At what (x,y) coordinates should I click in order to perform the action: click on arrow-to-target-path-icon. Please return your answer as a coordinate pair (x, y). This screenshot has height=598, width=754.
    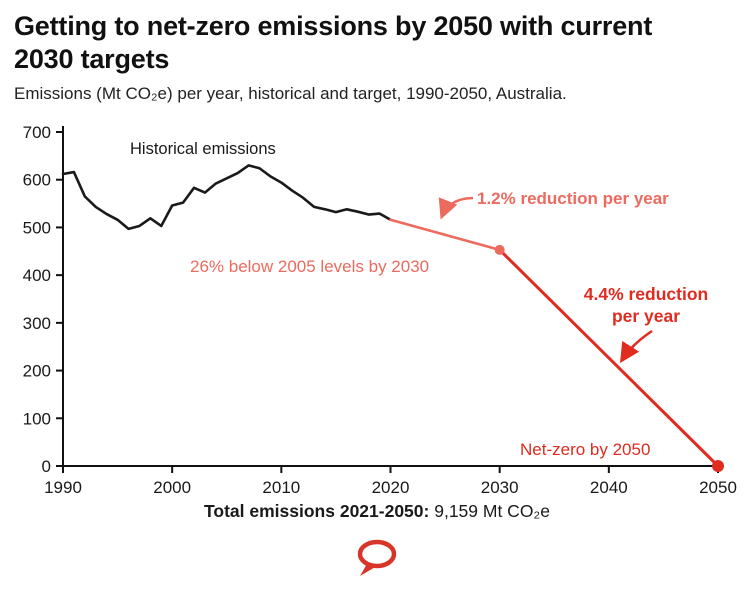
    Looking at the image, I should click on (456, 208).